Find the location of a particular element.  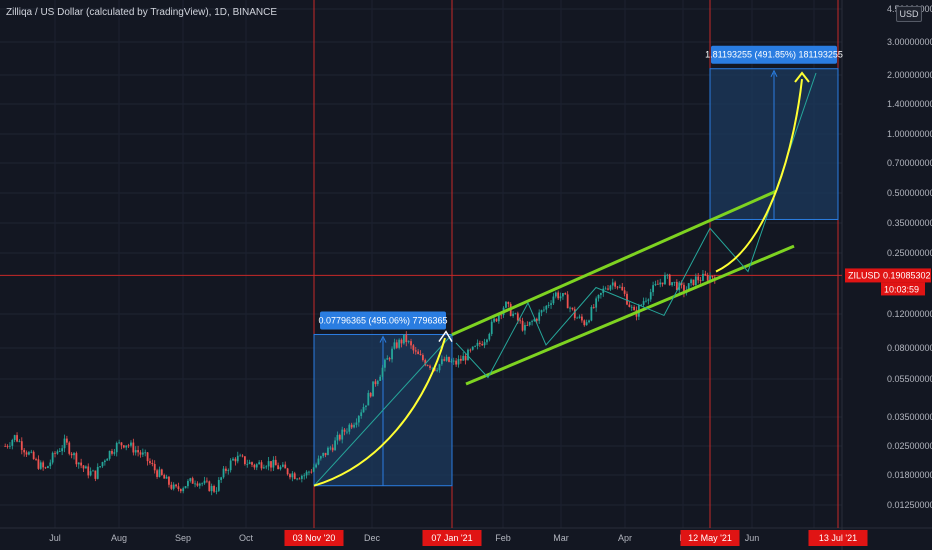

x-tick-label: Jun is located at coordinates (752, 538).